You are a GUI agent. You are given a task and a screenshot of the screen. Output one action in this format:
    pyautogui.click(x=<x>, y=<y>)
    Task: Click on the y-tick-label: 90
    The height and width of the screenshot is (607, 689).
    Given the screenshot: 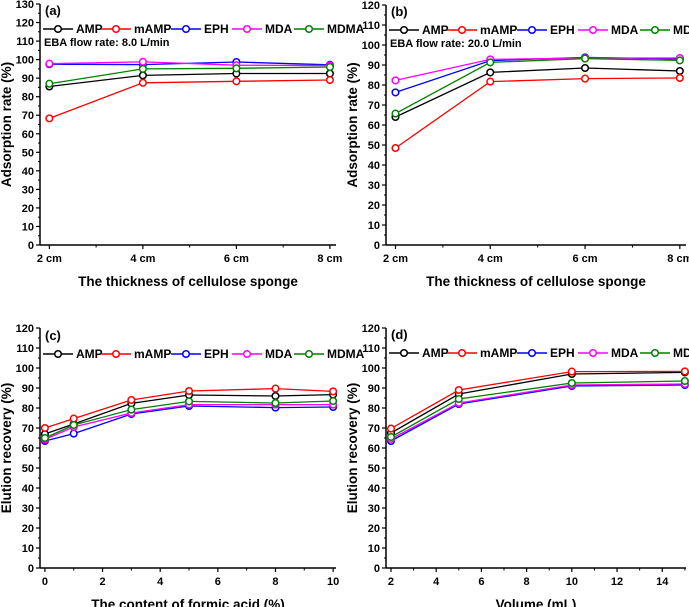 What is the action you would take?
    pyautogui.click(x=374, y=389)
    